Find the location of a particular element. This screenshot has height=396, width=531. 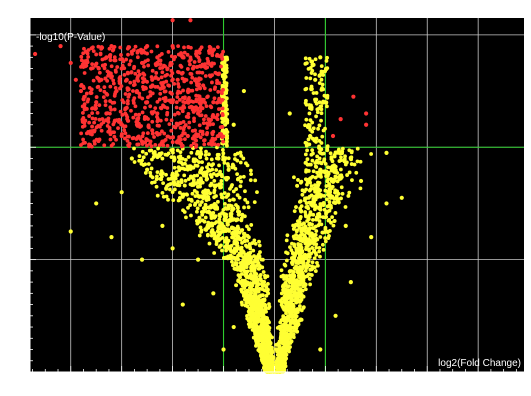

x-tick-label: 1 is located at coordinates (326, 381).